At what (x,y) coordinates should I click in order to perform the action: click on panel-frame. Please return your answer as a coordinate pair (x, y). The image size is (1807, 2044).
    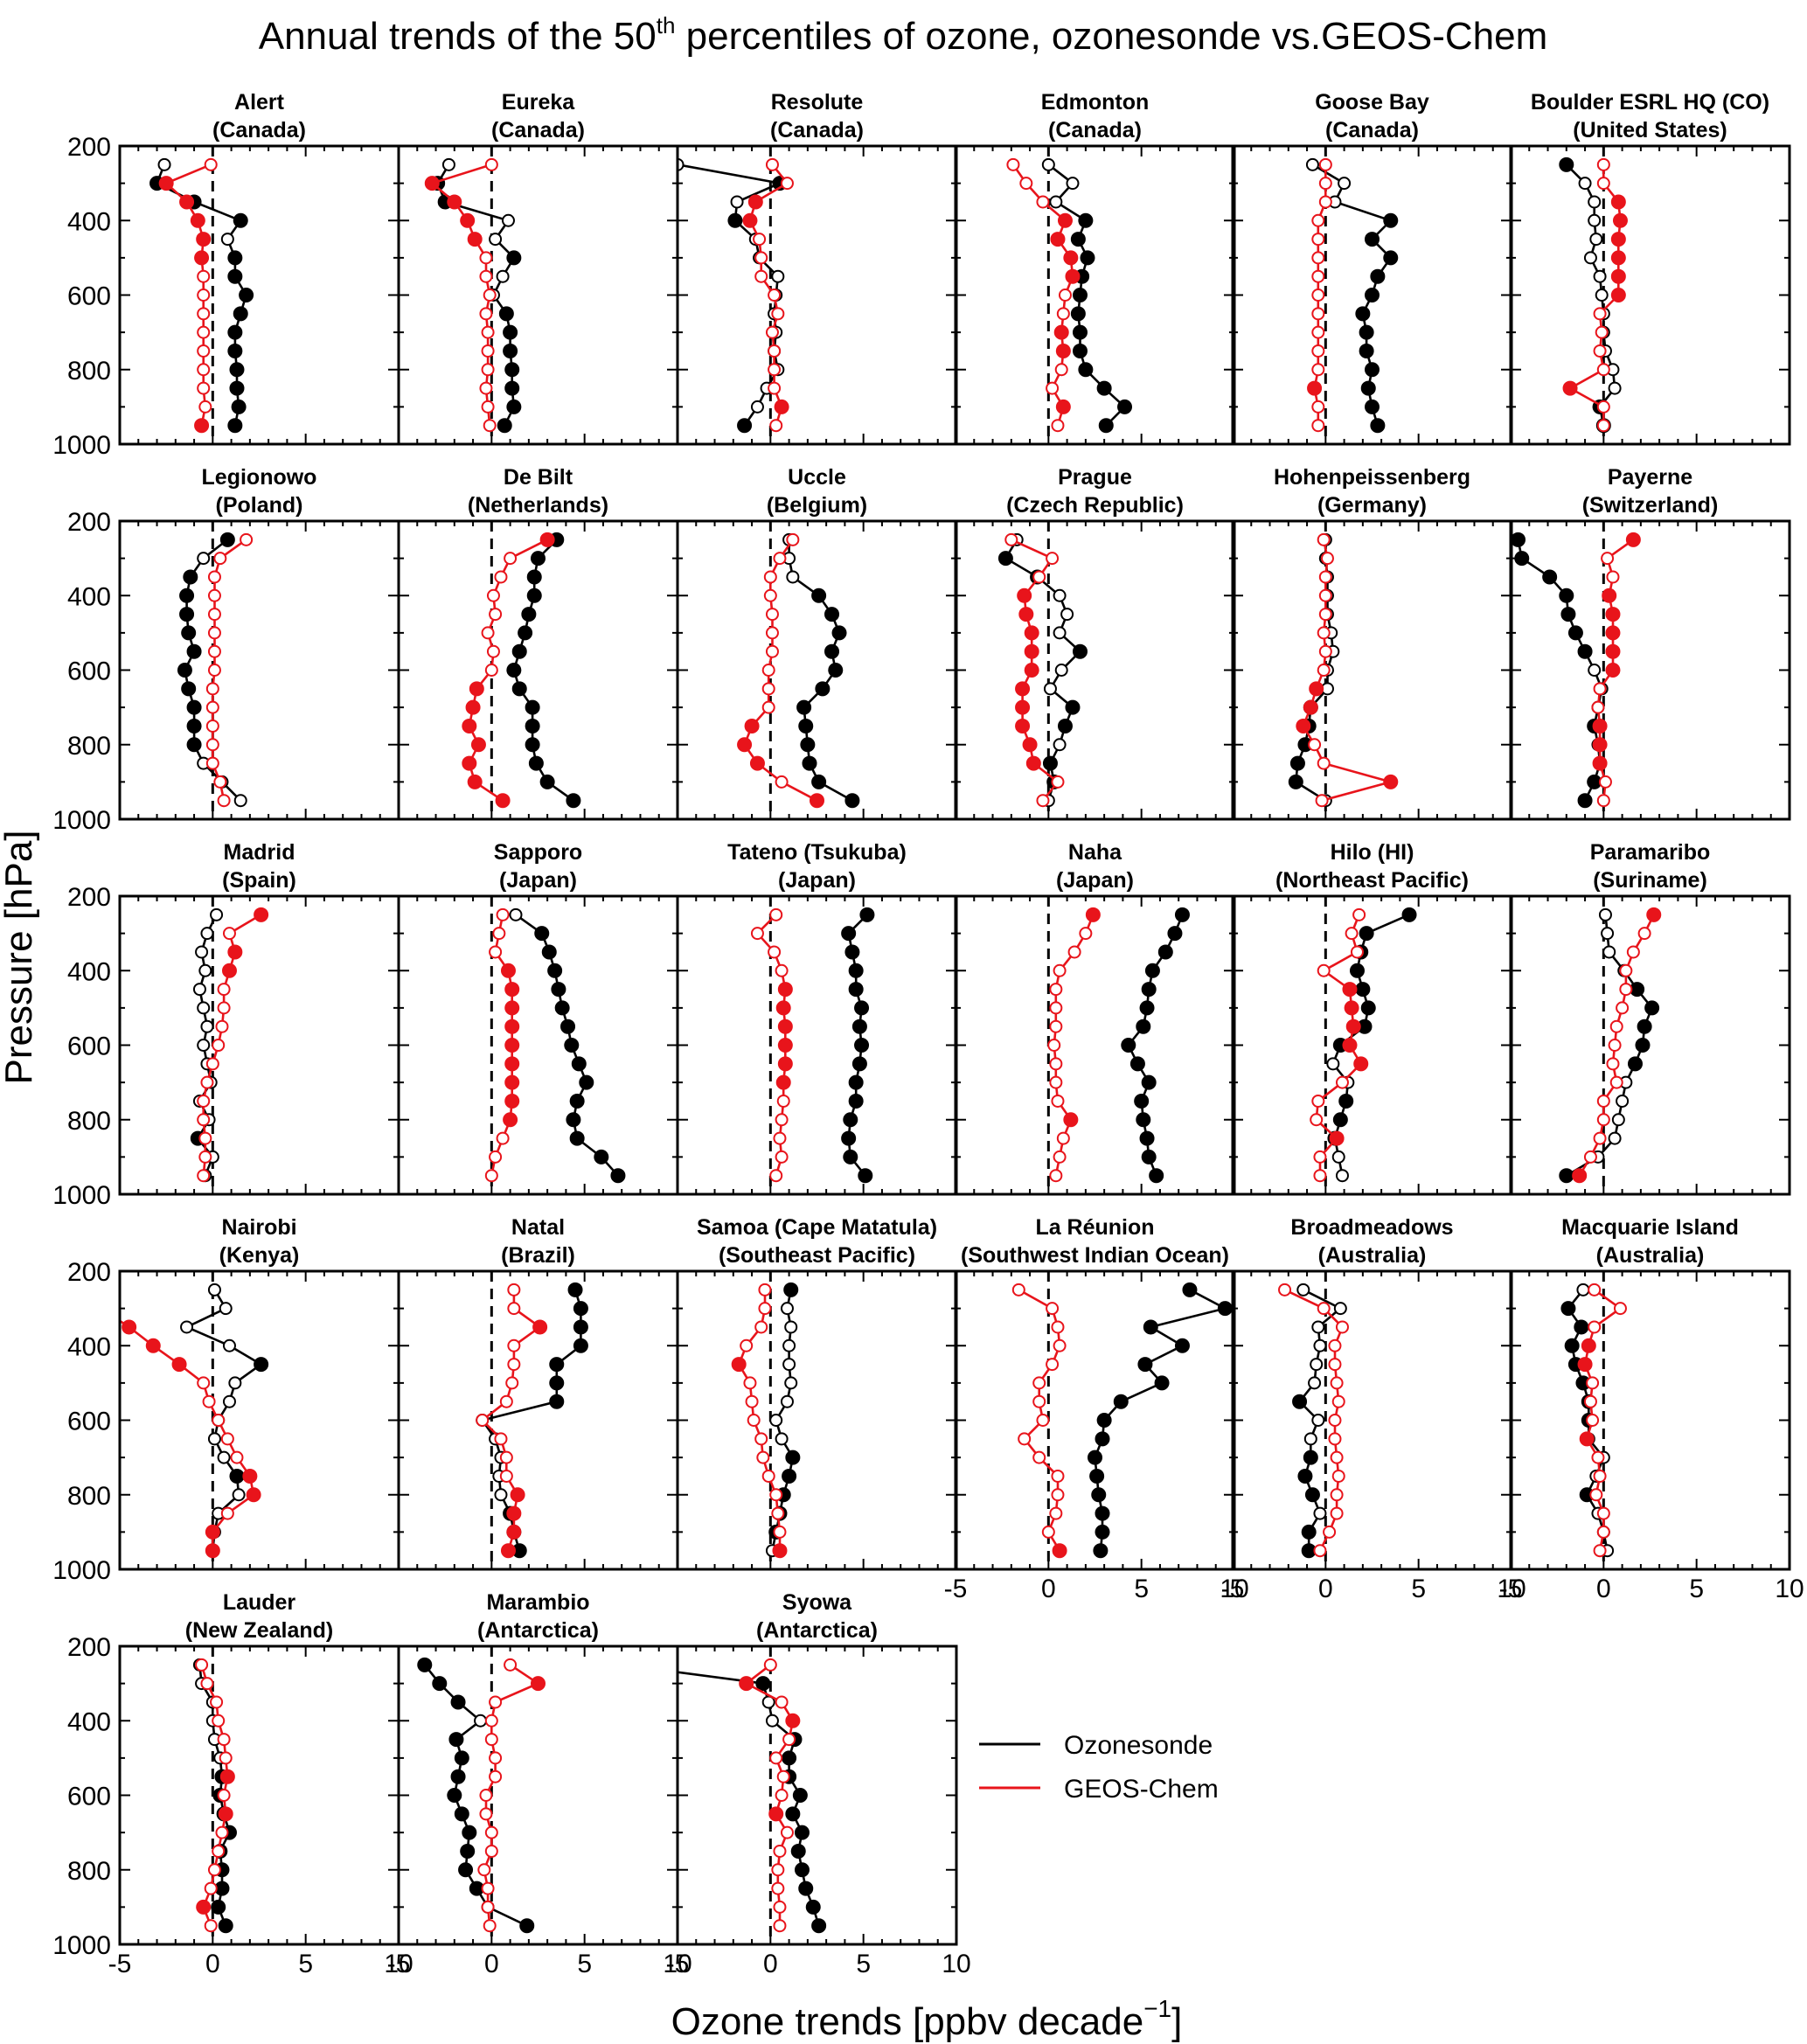
    Looking at the image, I should click on (538, 1045).